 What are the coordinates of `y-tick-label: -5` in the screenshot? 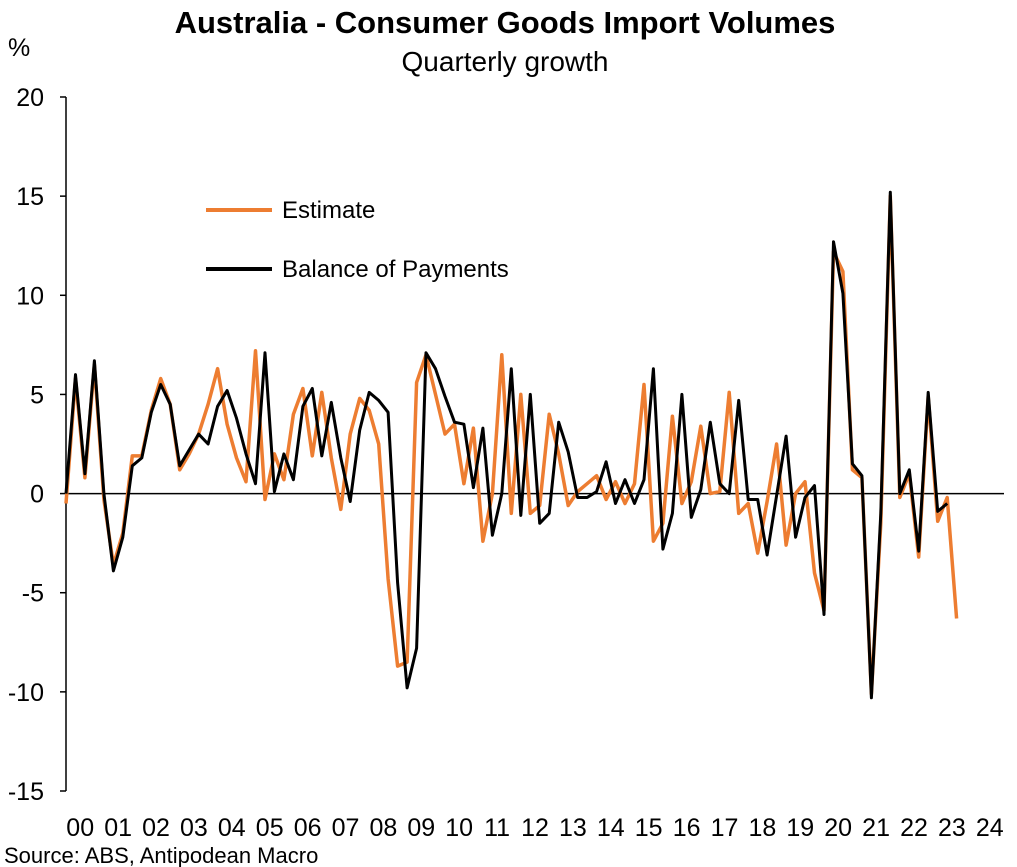 It's located at (33, 594).